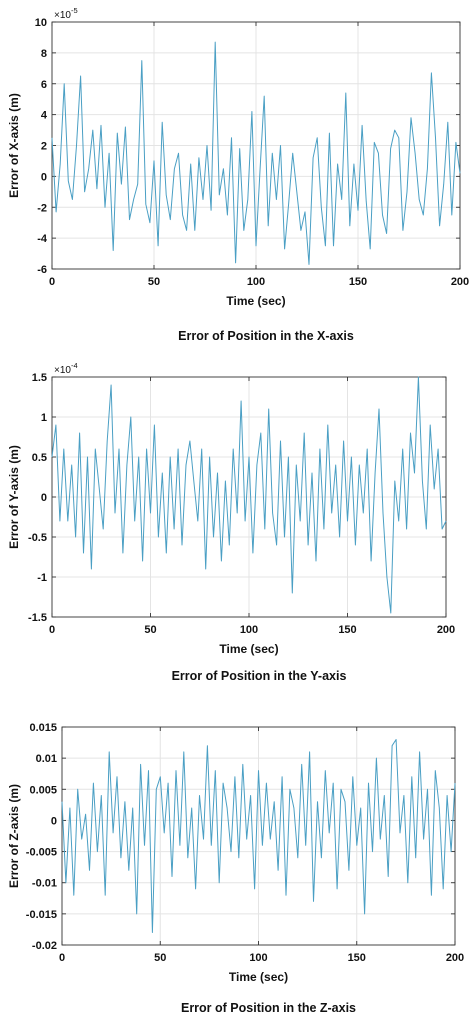 Image resolution: width=474 pixels, height=1016 pixels. Describe the element at coordinates (44, 54) in the screenshot. I see `y-tick-label: 8` at that location.